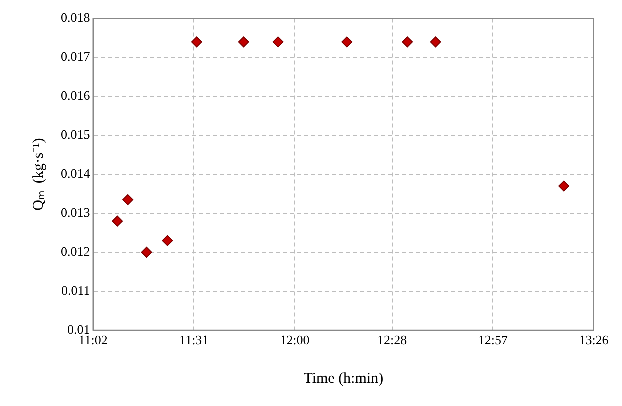  What do you see at coordinates (393, 340) in the screenshot?
I see `x-tick-label: 12:28` at bounding box center [393, 340].